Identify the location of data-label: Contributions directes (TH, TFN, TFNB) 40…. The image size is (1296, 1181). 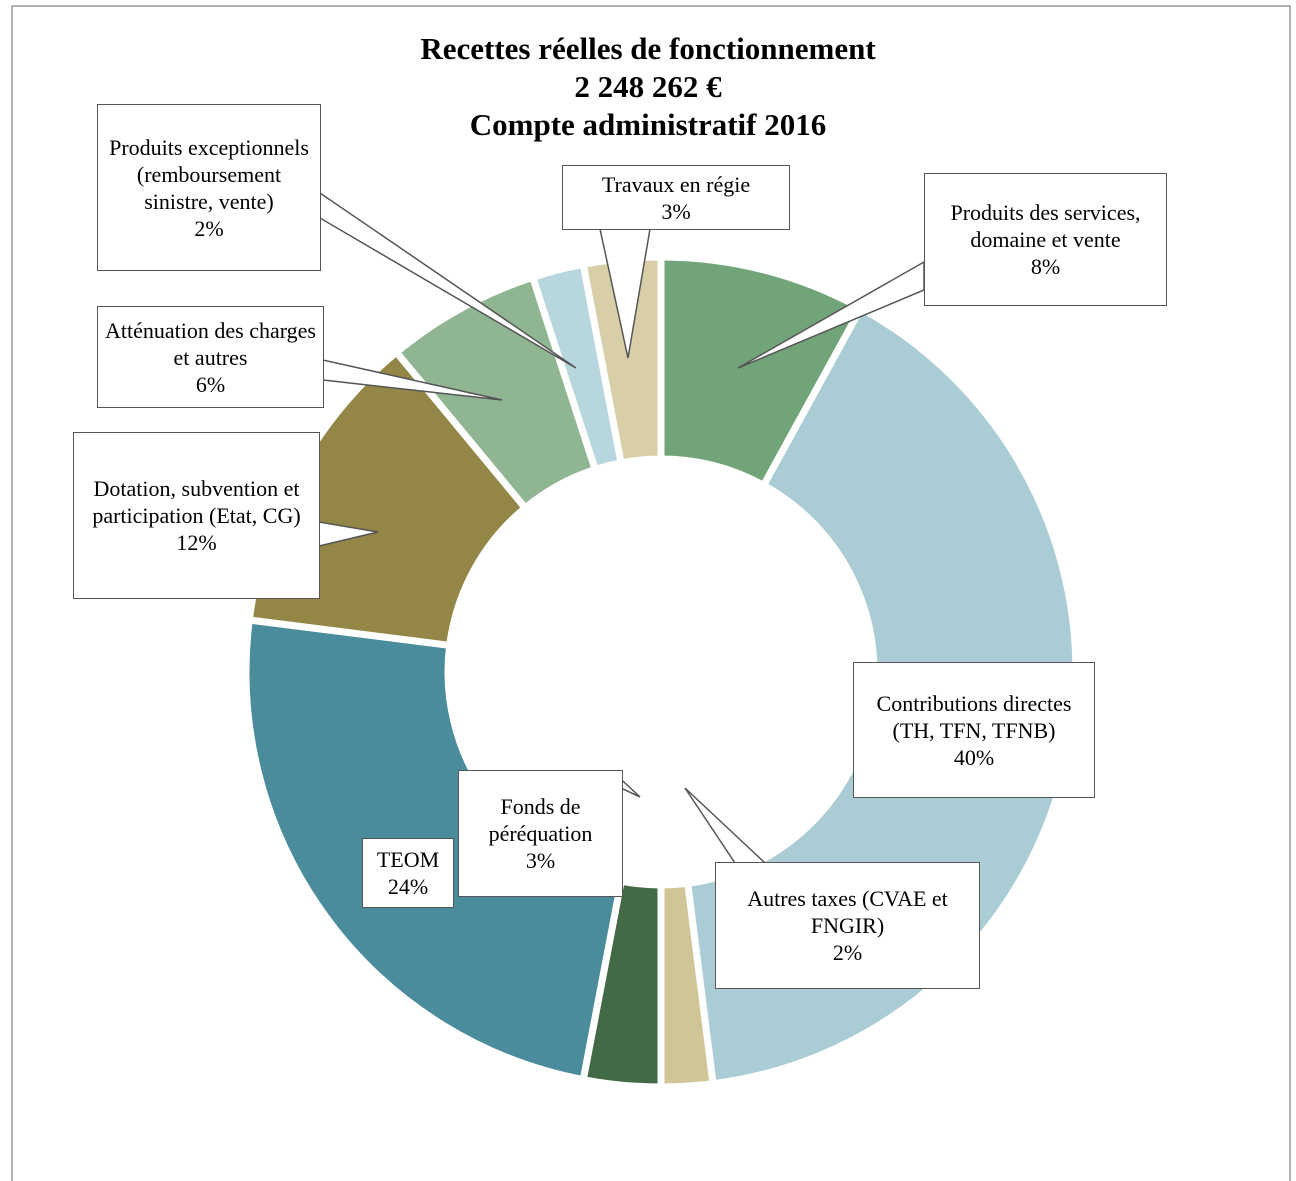
(974, 730).